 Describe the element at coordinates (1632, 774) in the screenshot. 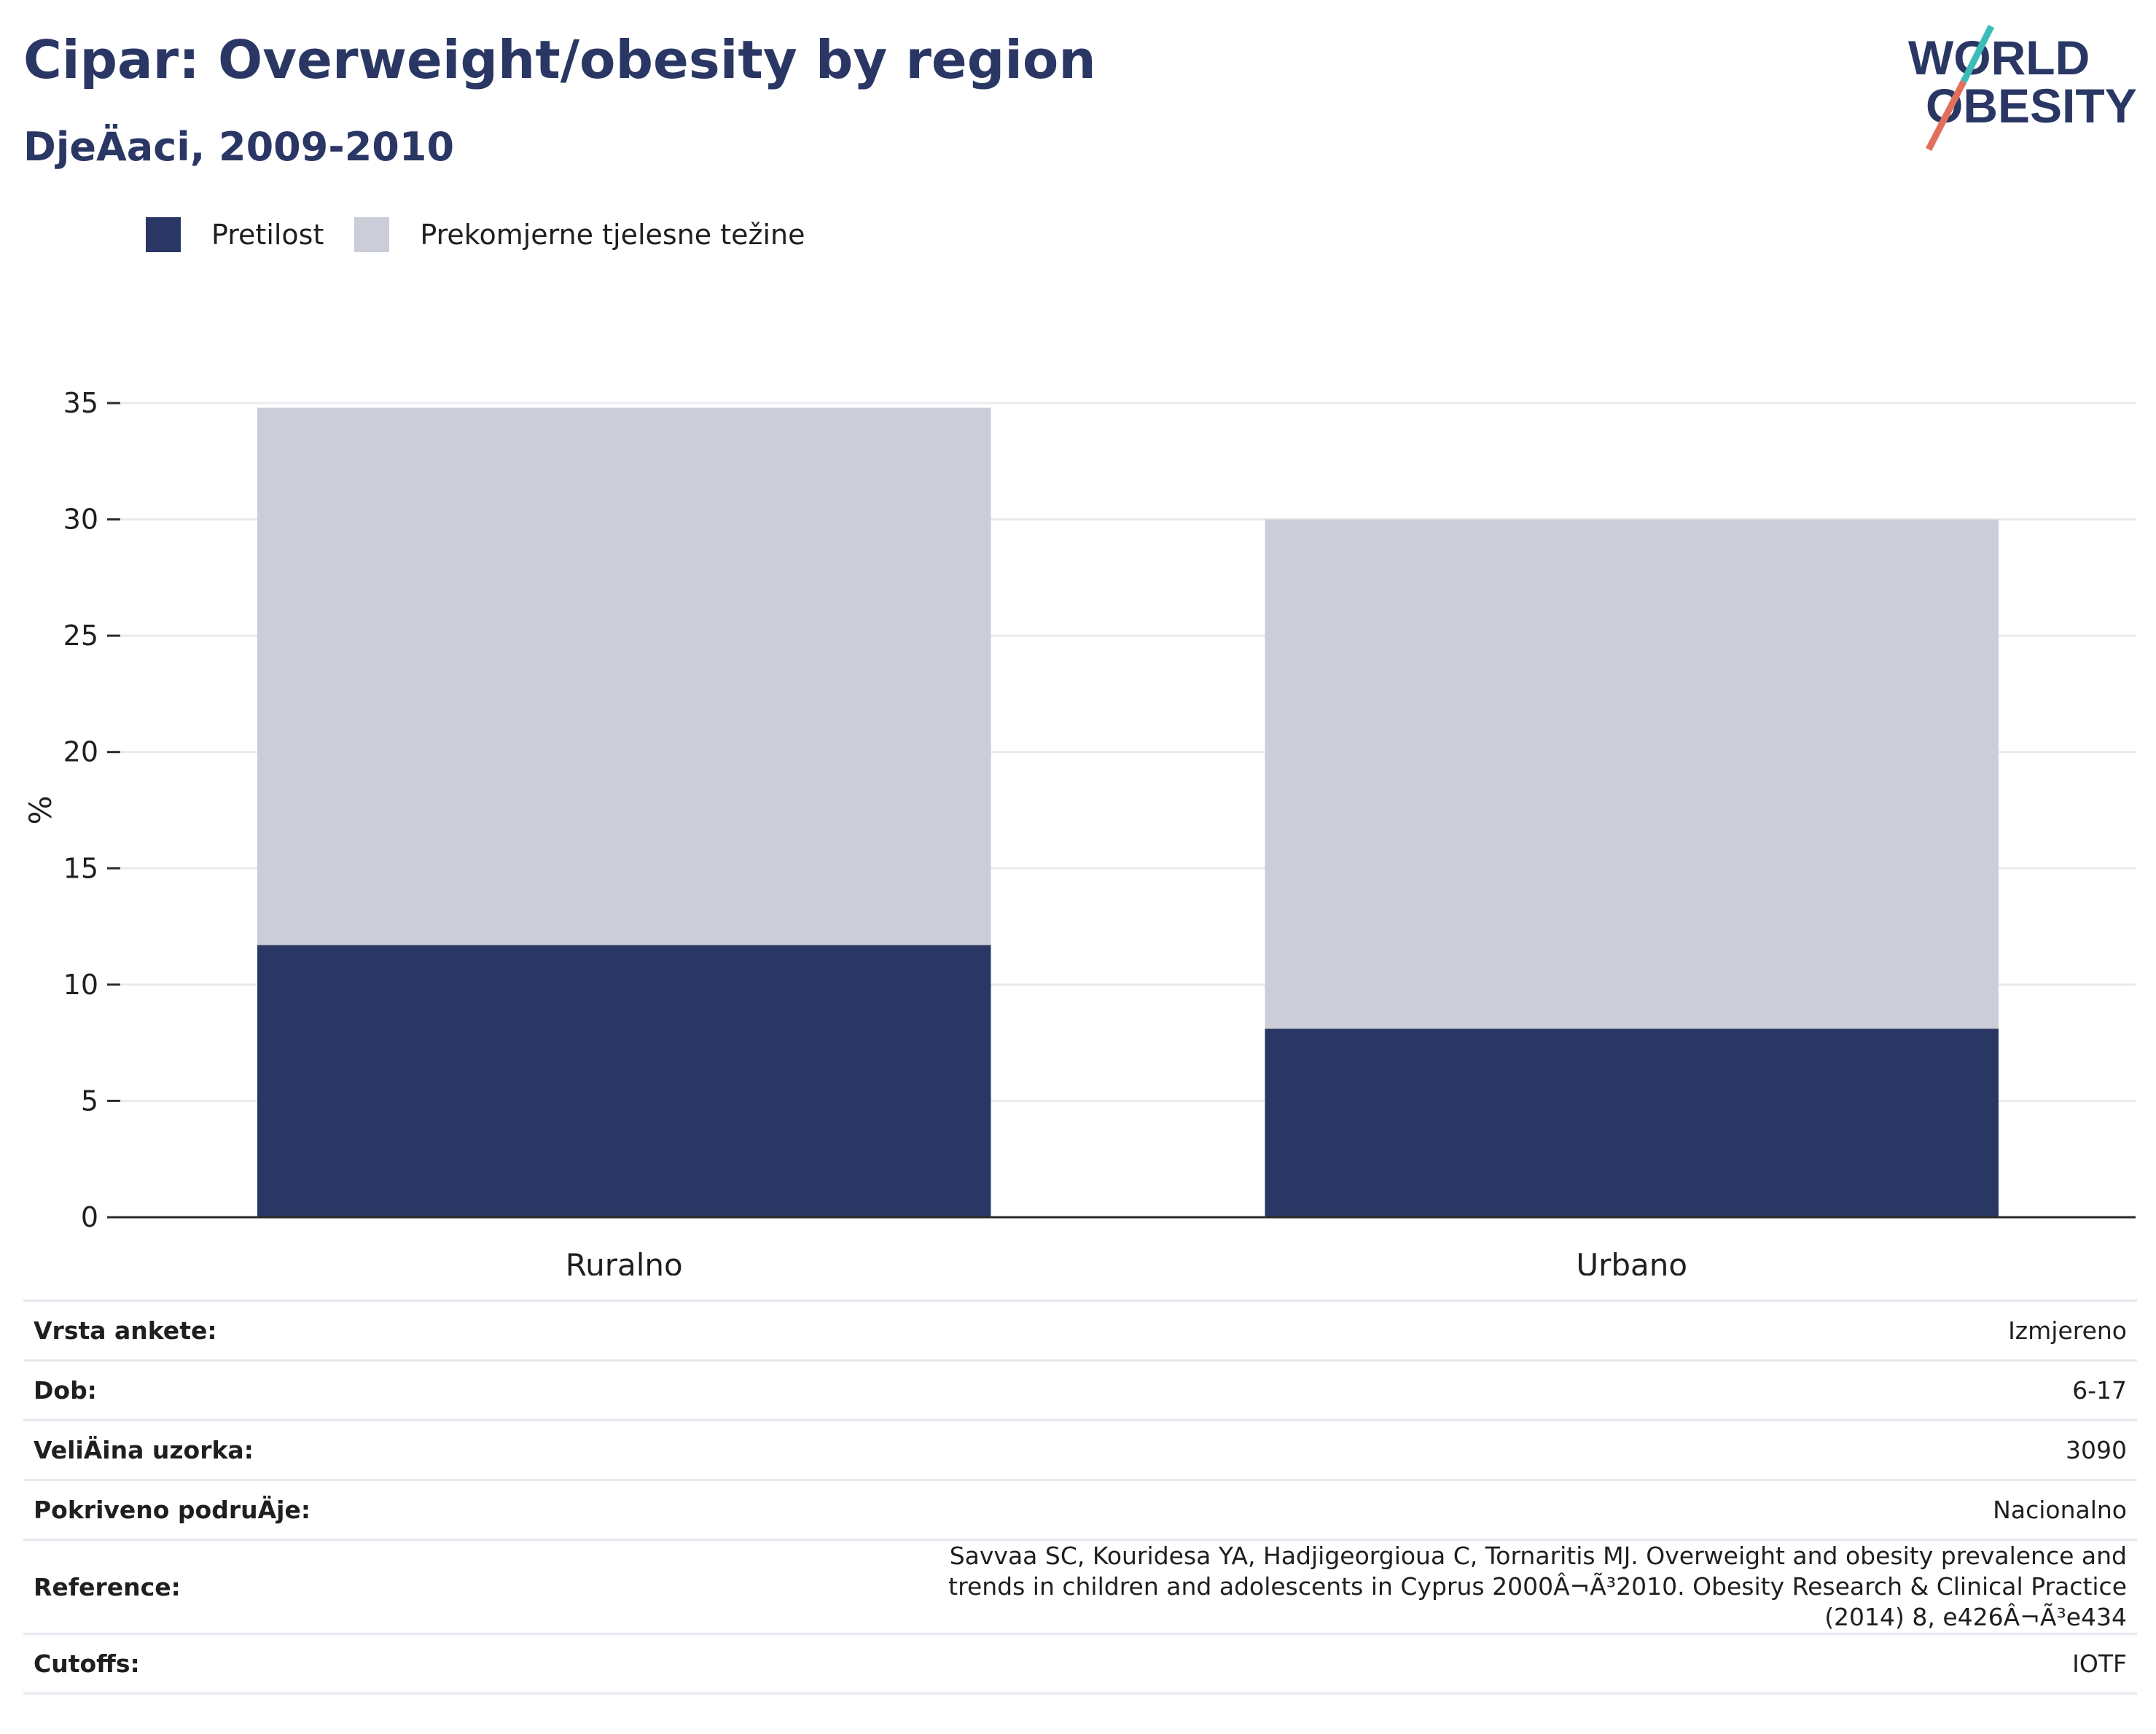

I see `bar-overweight-urbano` at that location.